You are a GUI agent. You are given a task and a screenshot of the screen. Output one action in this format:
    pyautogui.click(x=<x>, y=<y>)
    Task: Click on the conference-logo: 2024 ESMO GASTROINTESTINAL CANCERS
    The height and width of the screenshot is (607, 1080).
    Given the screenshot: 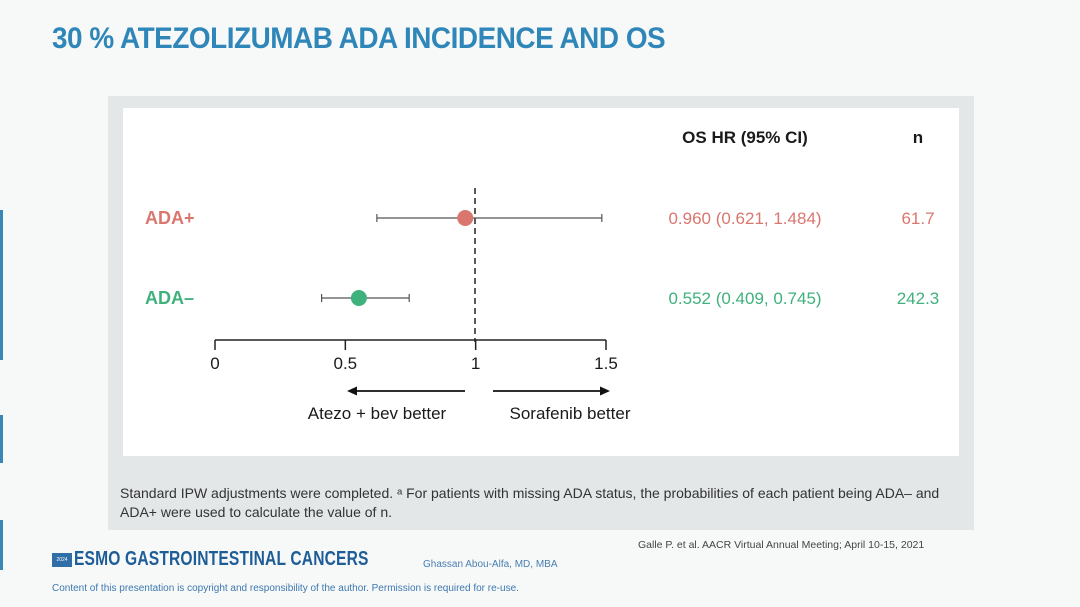 What is the action you would take?
    pyautogui.click(x=252, y=559)
    